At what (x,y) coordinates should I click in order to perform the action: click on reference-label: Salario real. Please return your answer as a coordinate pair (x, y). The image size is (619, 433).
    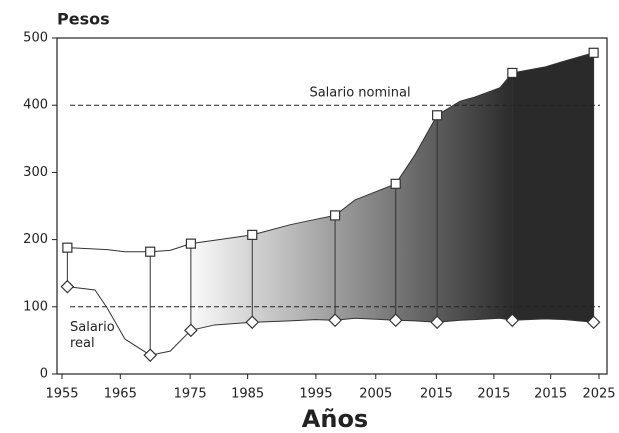
    Looking at the image, I should click on (92, 334).